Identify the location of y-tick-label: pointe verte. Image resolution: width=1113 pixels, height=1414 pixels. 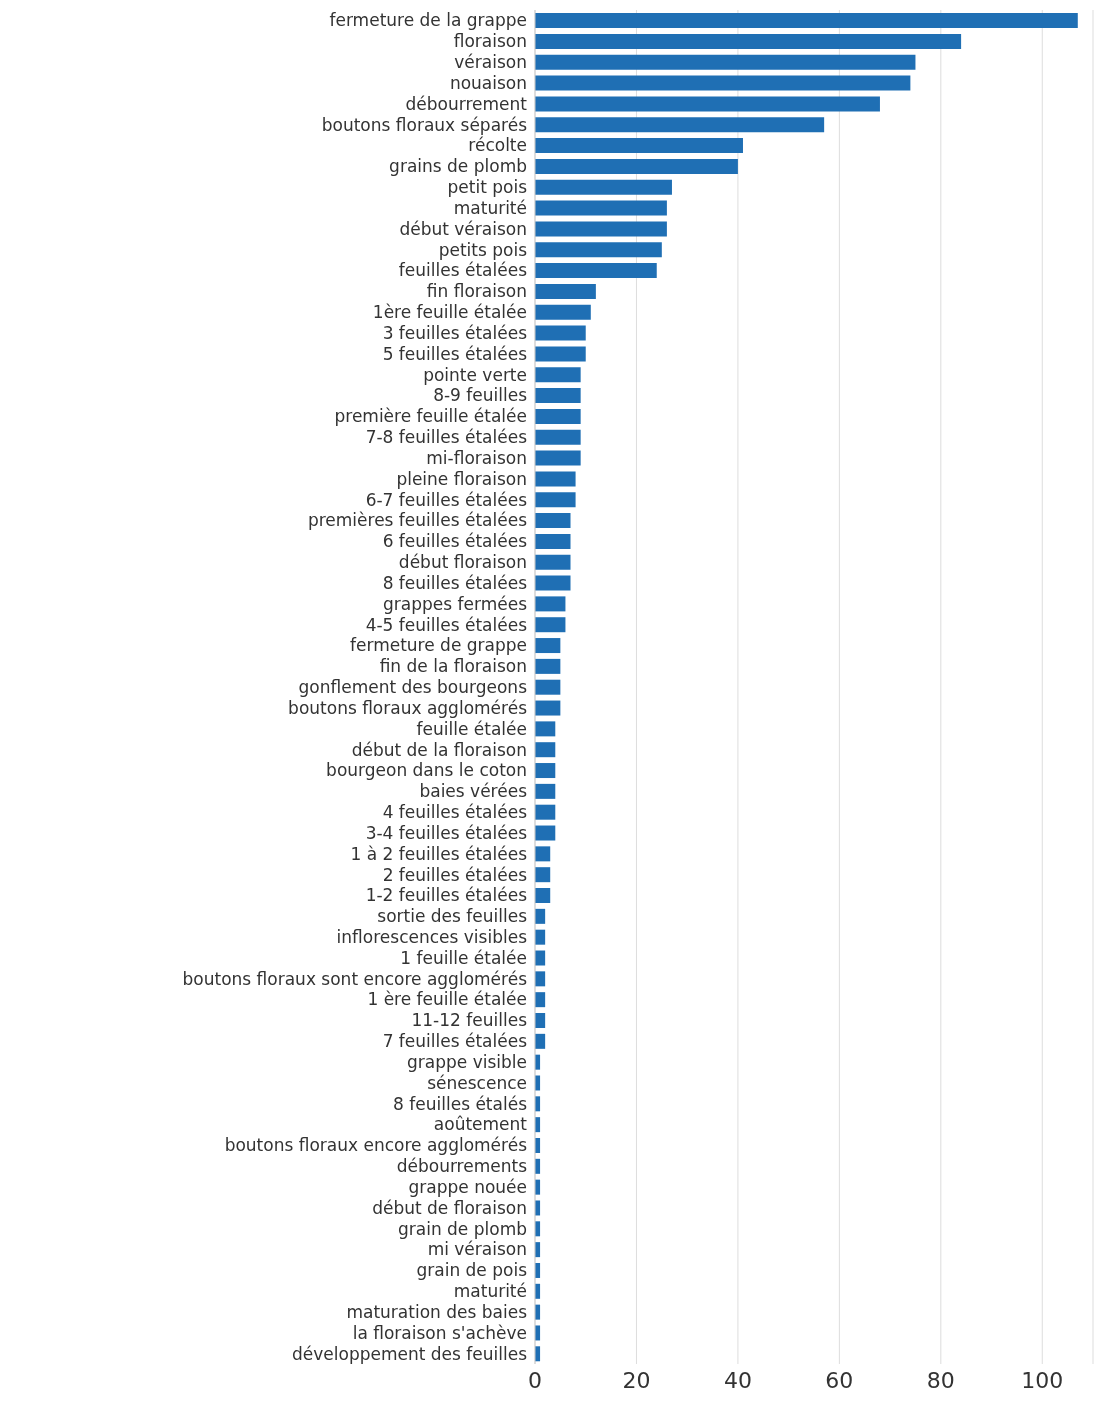
(475, 374).